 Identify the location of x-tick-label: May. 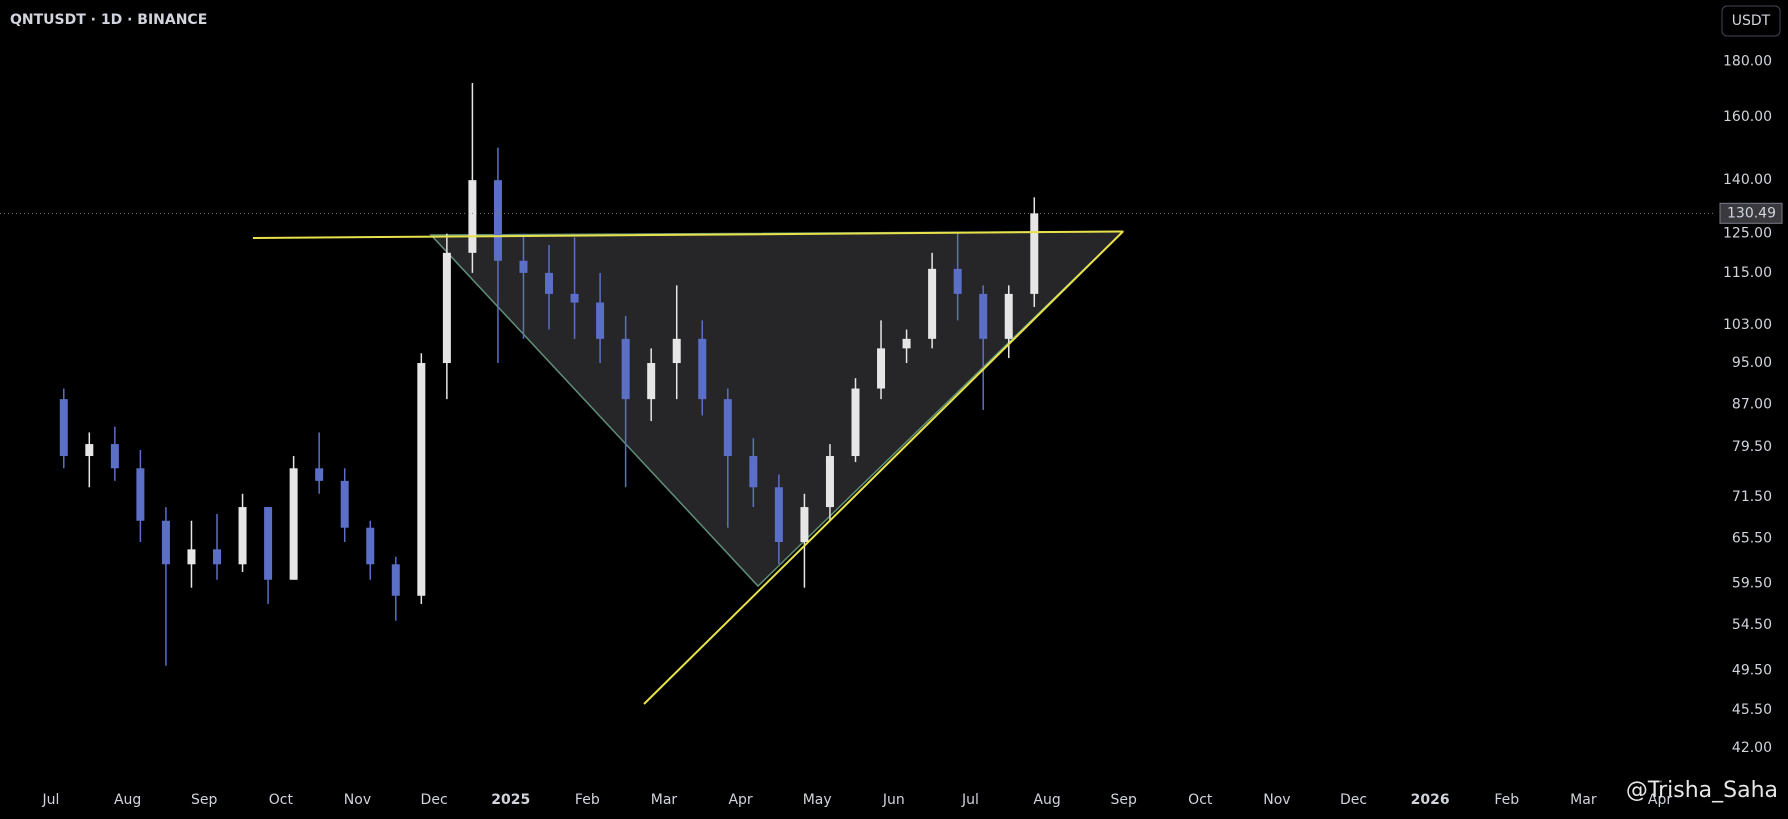
(817, 800).